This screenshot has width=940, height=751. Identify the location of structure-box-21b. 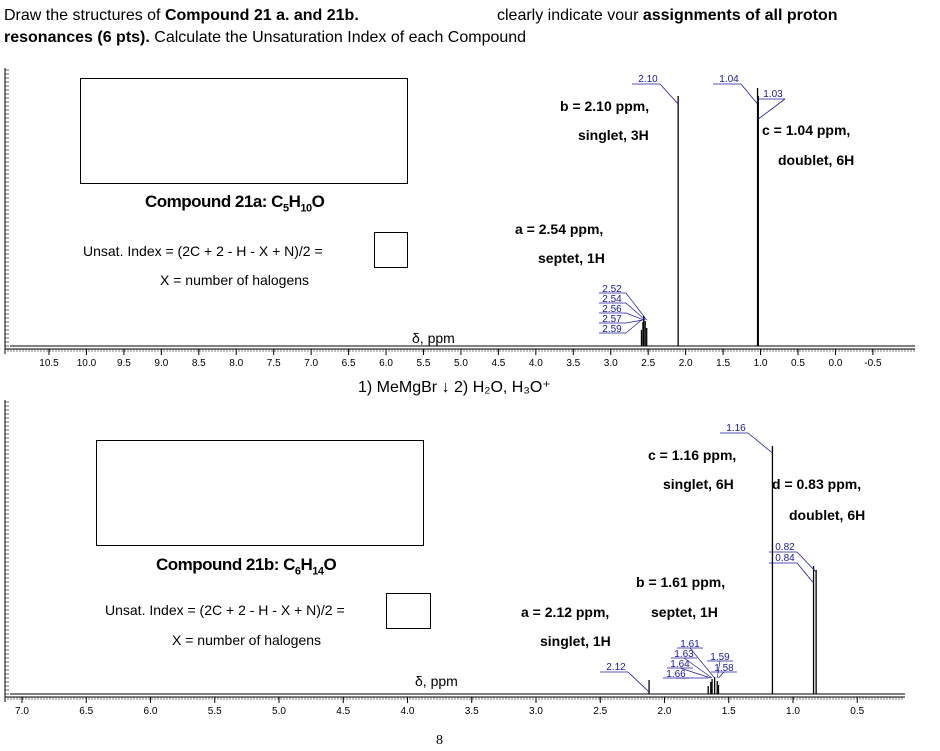
(260, 493).